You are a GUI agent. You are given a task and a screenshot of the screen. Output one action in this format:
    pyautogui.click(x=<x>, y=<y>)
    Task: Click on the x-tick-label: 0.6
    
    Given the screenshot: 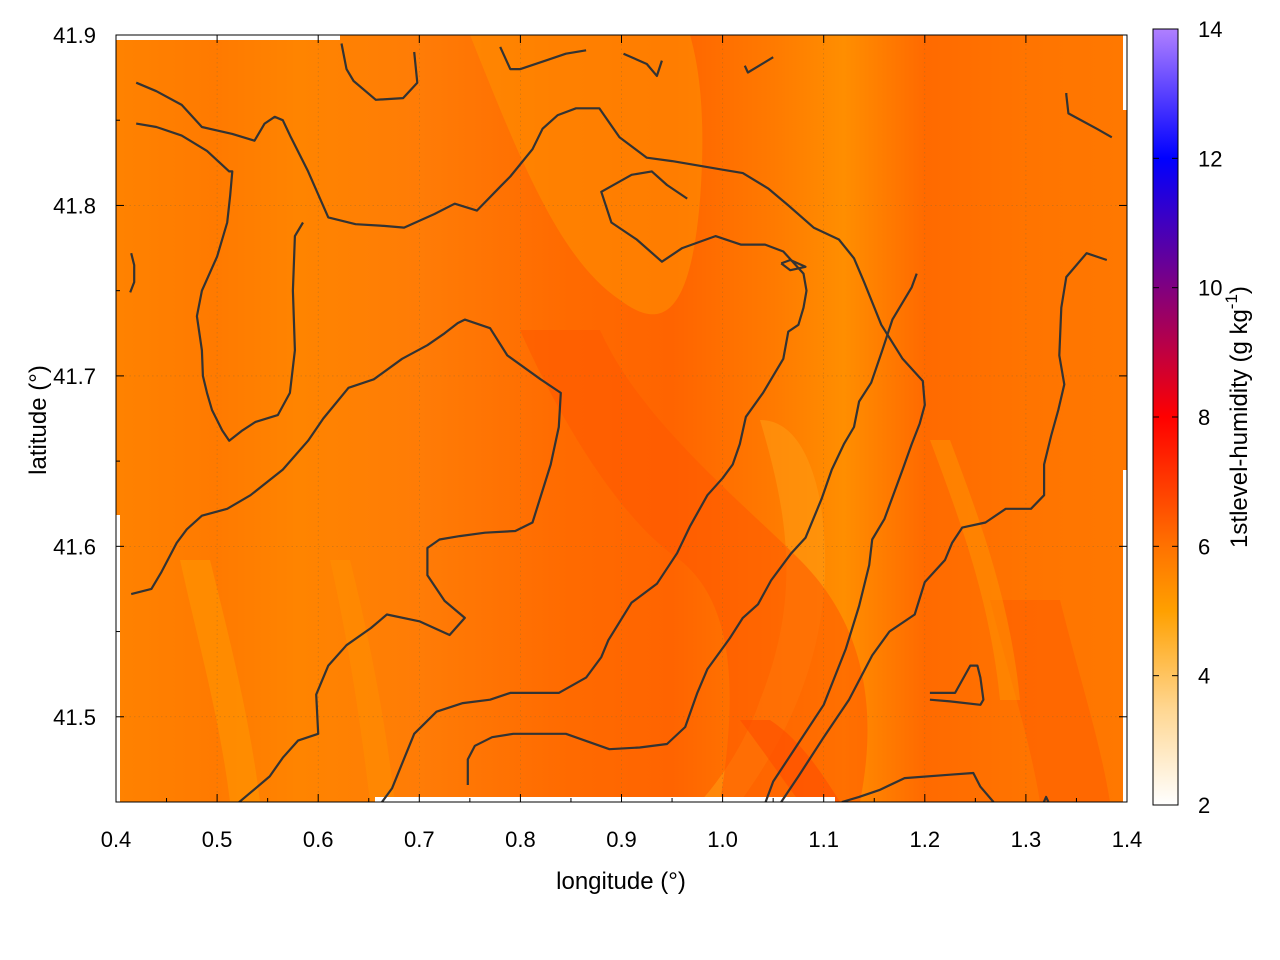 What is the action you would take?
    pyautogui.click(x=318, y=839)
    